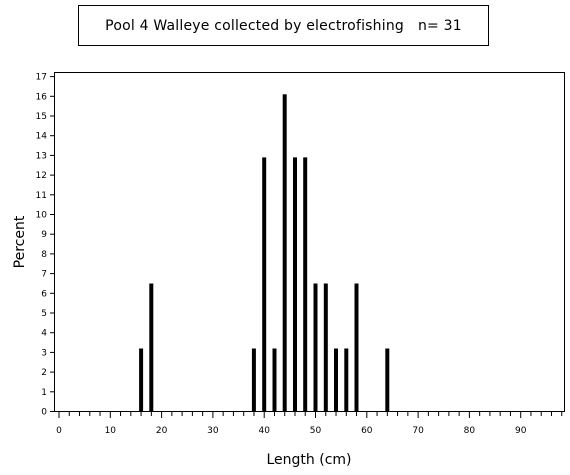 This screenshot has height=475, width=570. I want to click on x-tick-label: 90, so click(521, 431).